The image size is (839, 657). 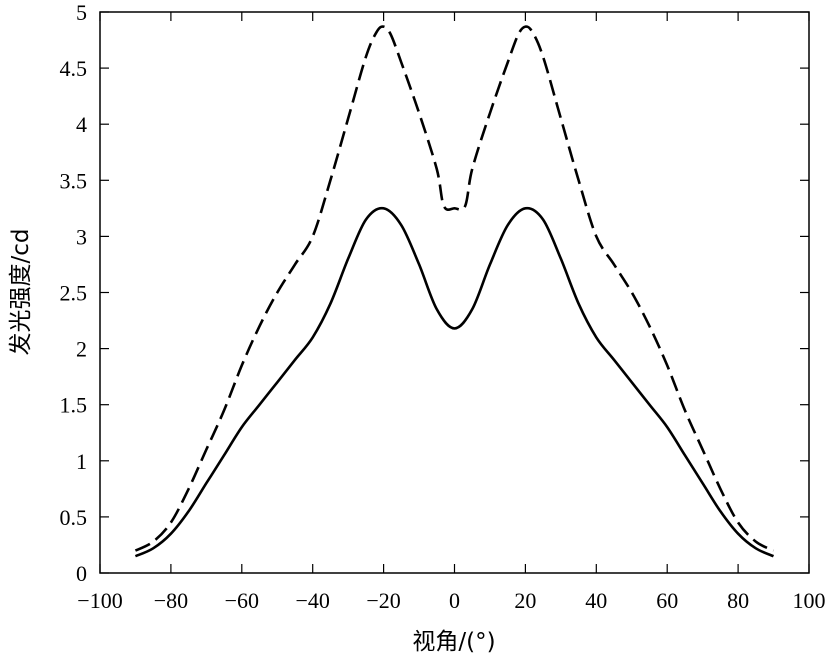 What do you see at coordinates (171, 600) in the screenshot?
I see `x-tick-label: −80` at bounding box center [171, 600].